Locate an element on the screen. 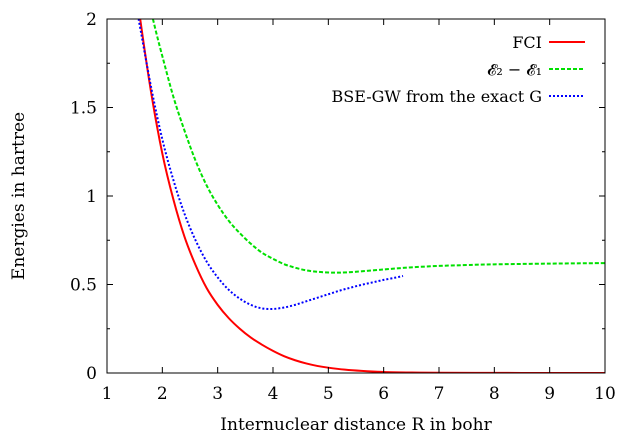 This screenshot has height=436, width=621. x-tick-label: 9 is located at coordinates (549, 394).